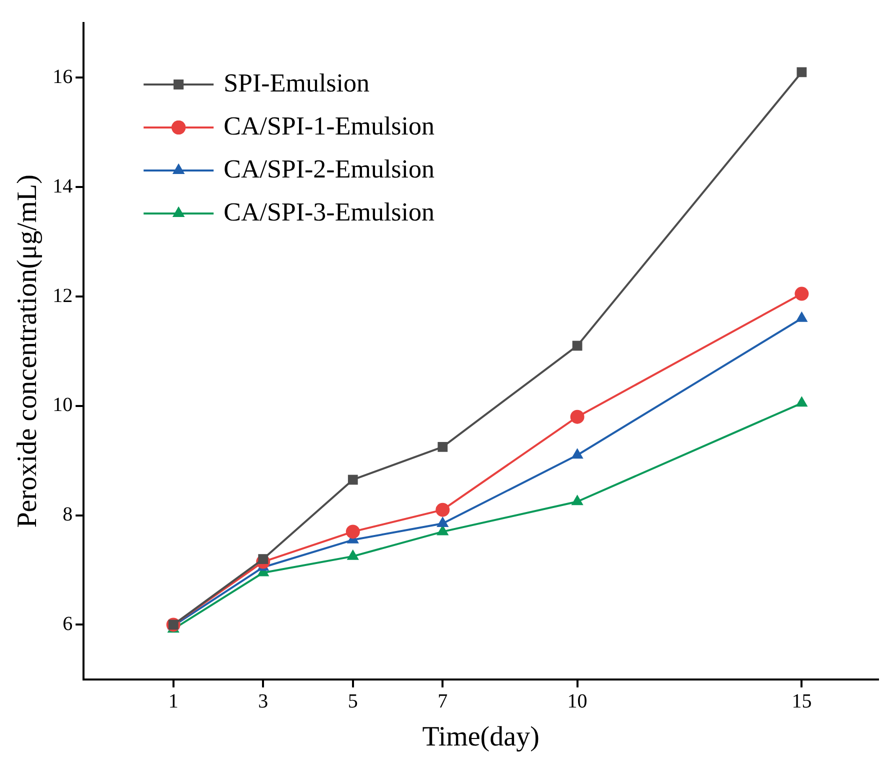  Describe the element at coordinates (329, 169) in the screenshot. I see `legend-label: CA/SPI-2-Emulsion` at that location.